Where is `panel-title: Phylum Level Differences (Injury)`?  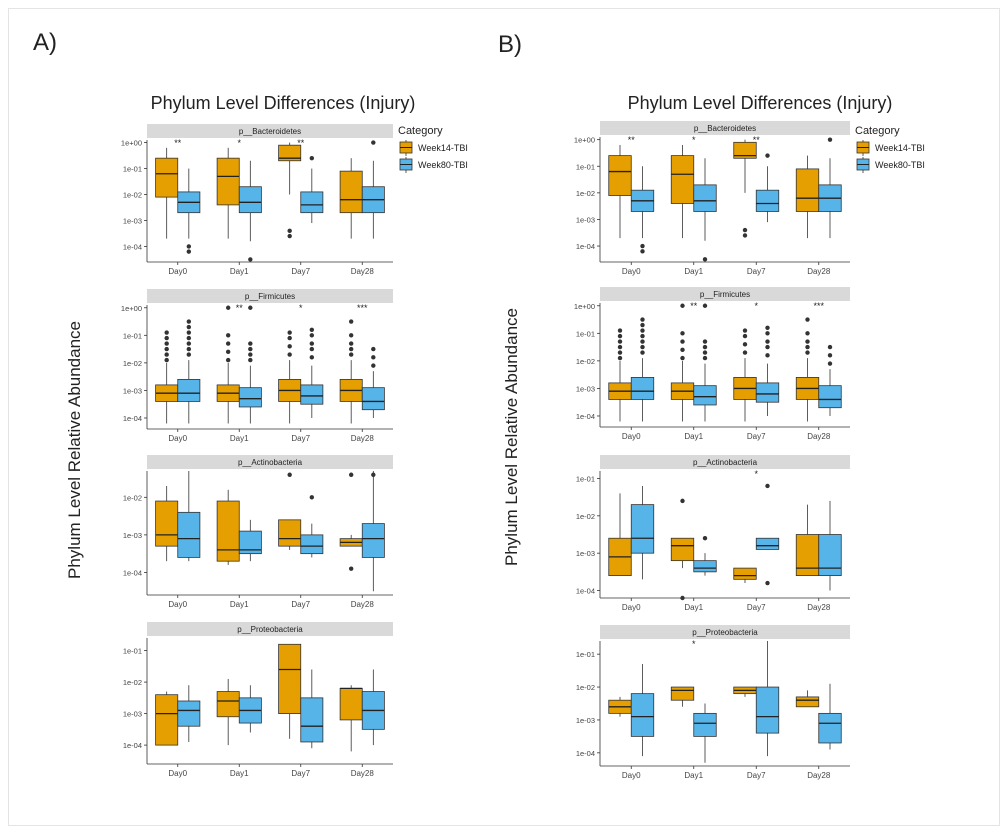
panel-title: Phylum Level Differences (Injury) is located at coordinates (760, 103).